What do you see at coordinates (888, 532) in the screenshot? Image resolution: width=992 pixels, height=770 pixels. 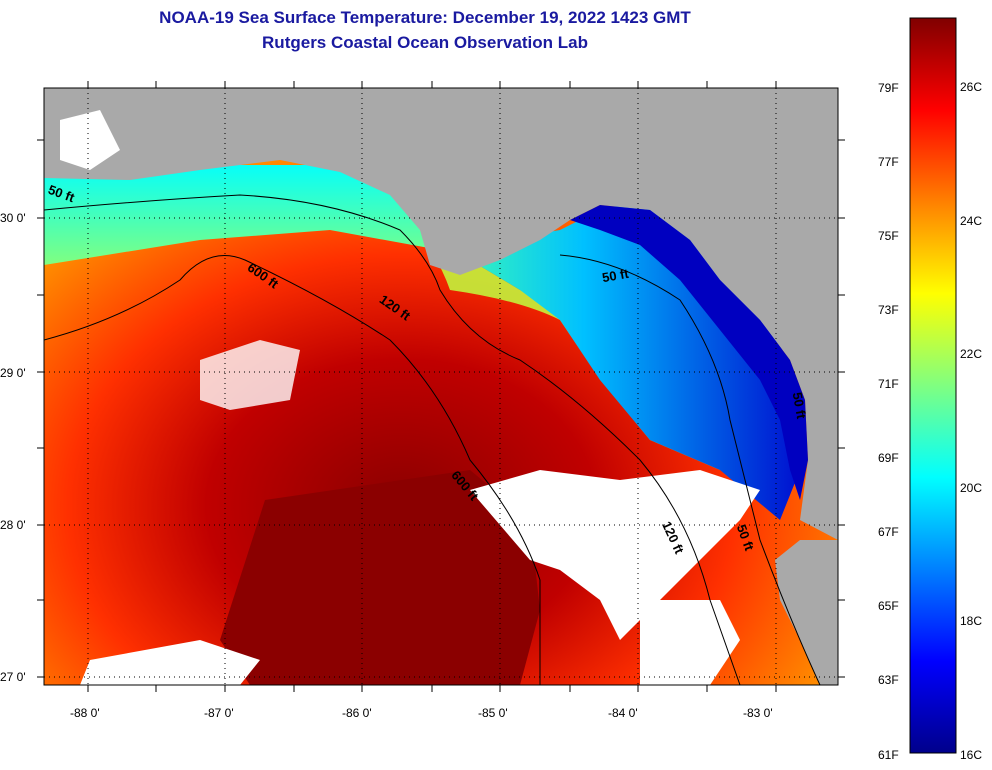 I see `colorbar-f-label: 67F` at bounding box center [888, 532].